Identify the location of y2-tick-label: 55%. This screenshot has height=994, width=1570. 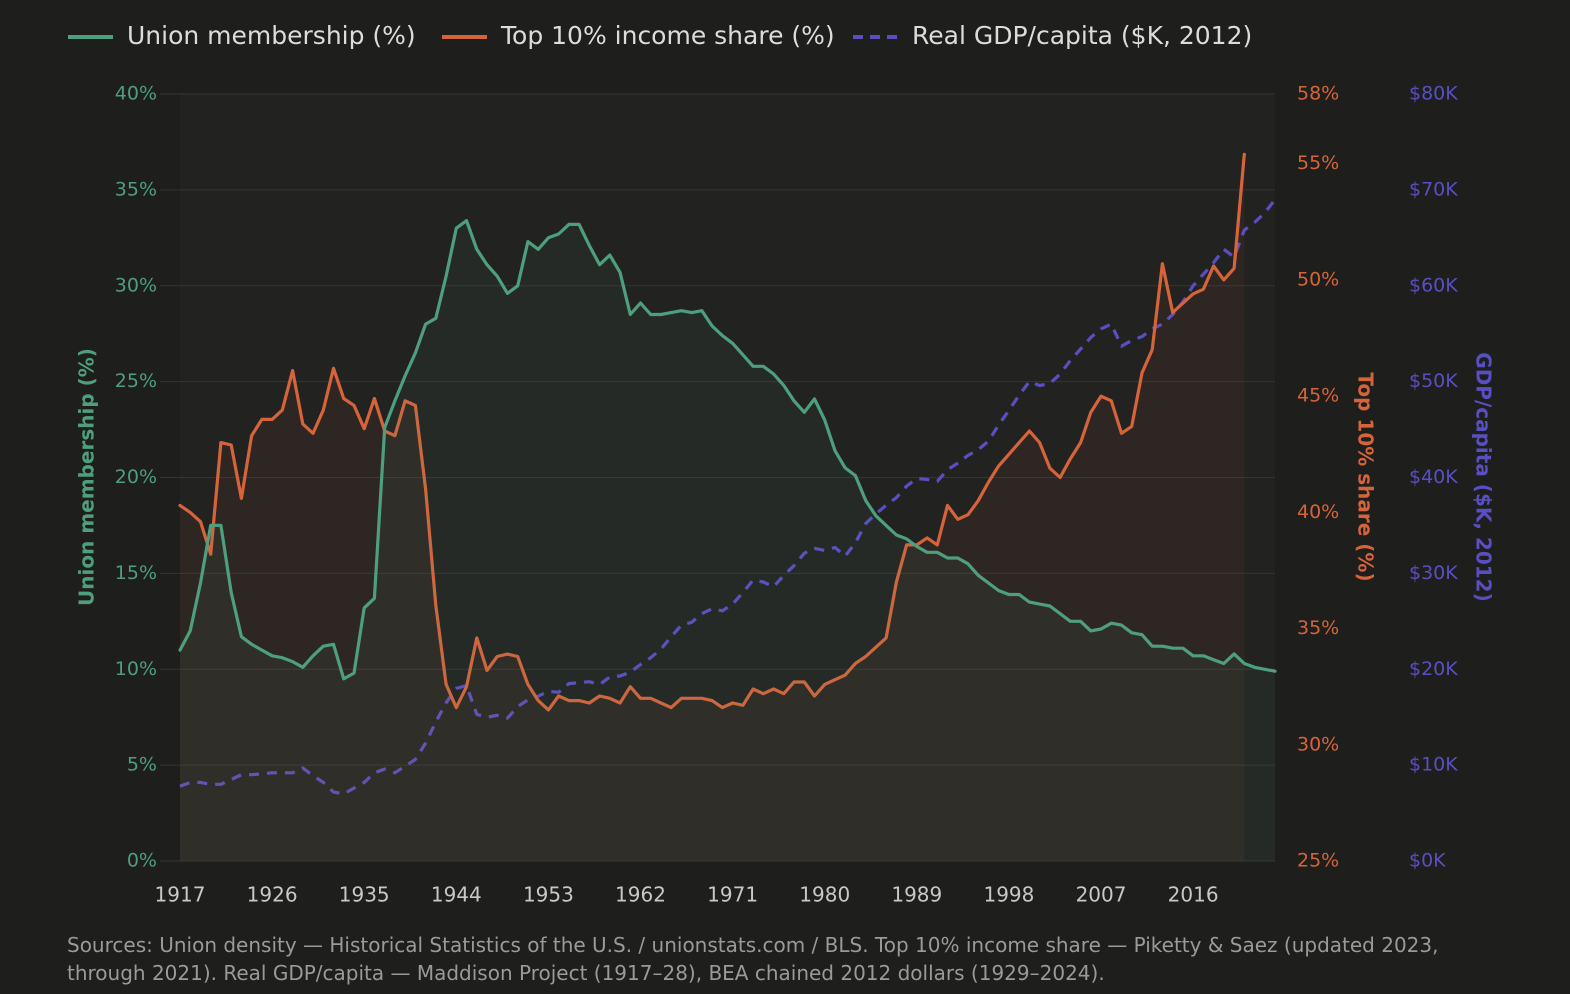
(1318, 163).